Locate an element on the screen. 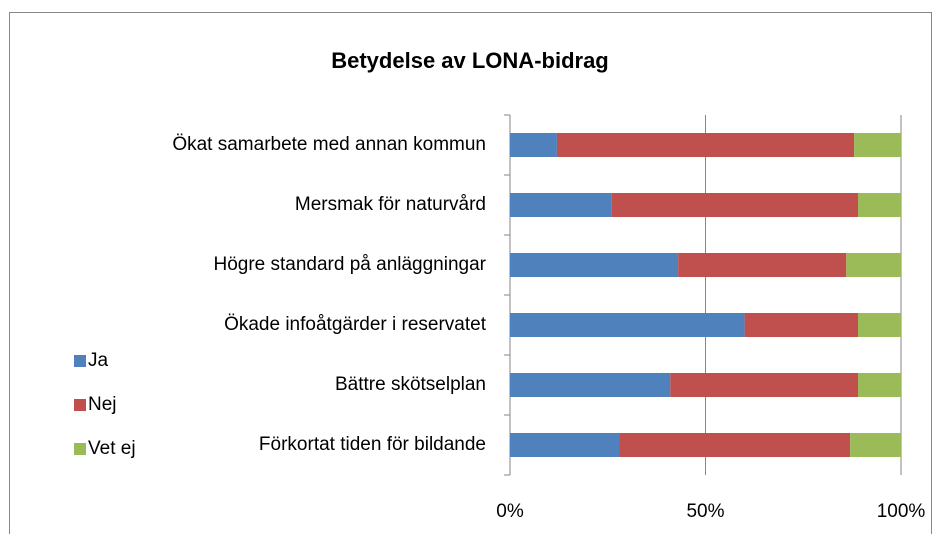 This screenshot has height=534, width=934. x-tick-label: 100% is located at coordinates (901, 511).